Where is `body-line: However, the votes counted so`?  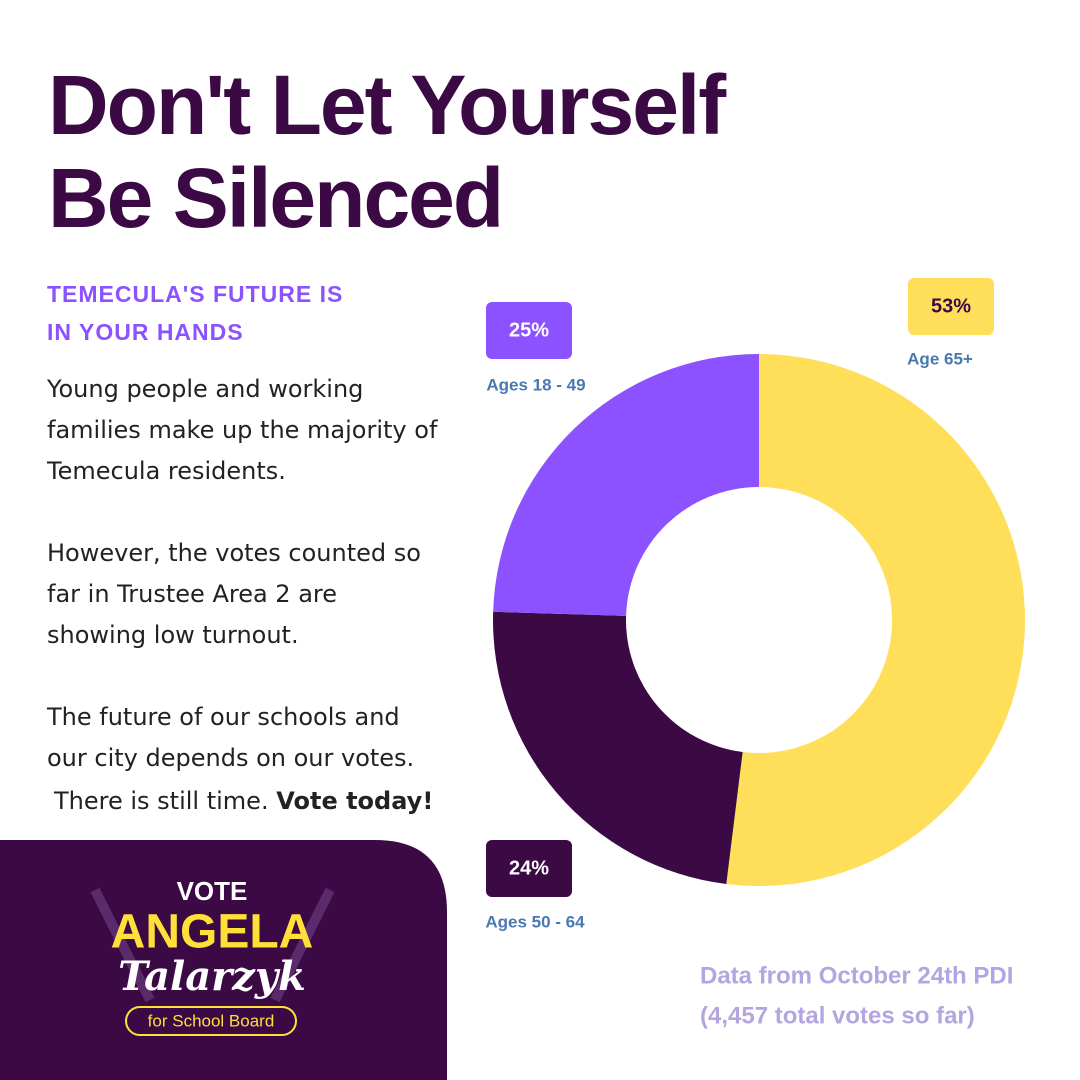 body-line: However, the votes counted so is located at coordinates (234, 553).